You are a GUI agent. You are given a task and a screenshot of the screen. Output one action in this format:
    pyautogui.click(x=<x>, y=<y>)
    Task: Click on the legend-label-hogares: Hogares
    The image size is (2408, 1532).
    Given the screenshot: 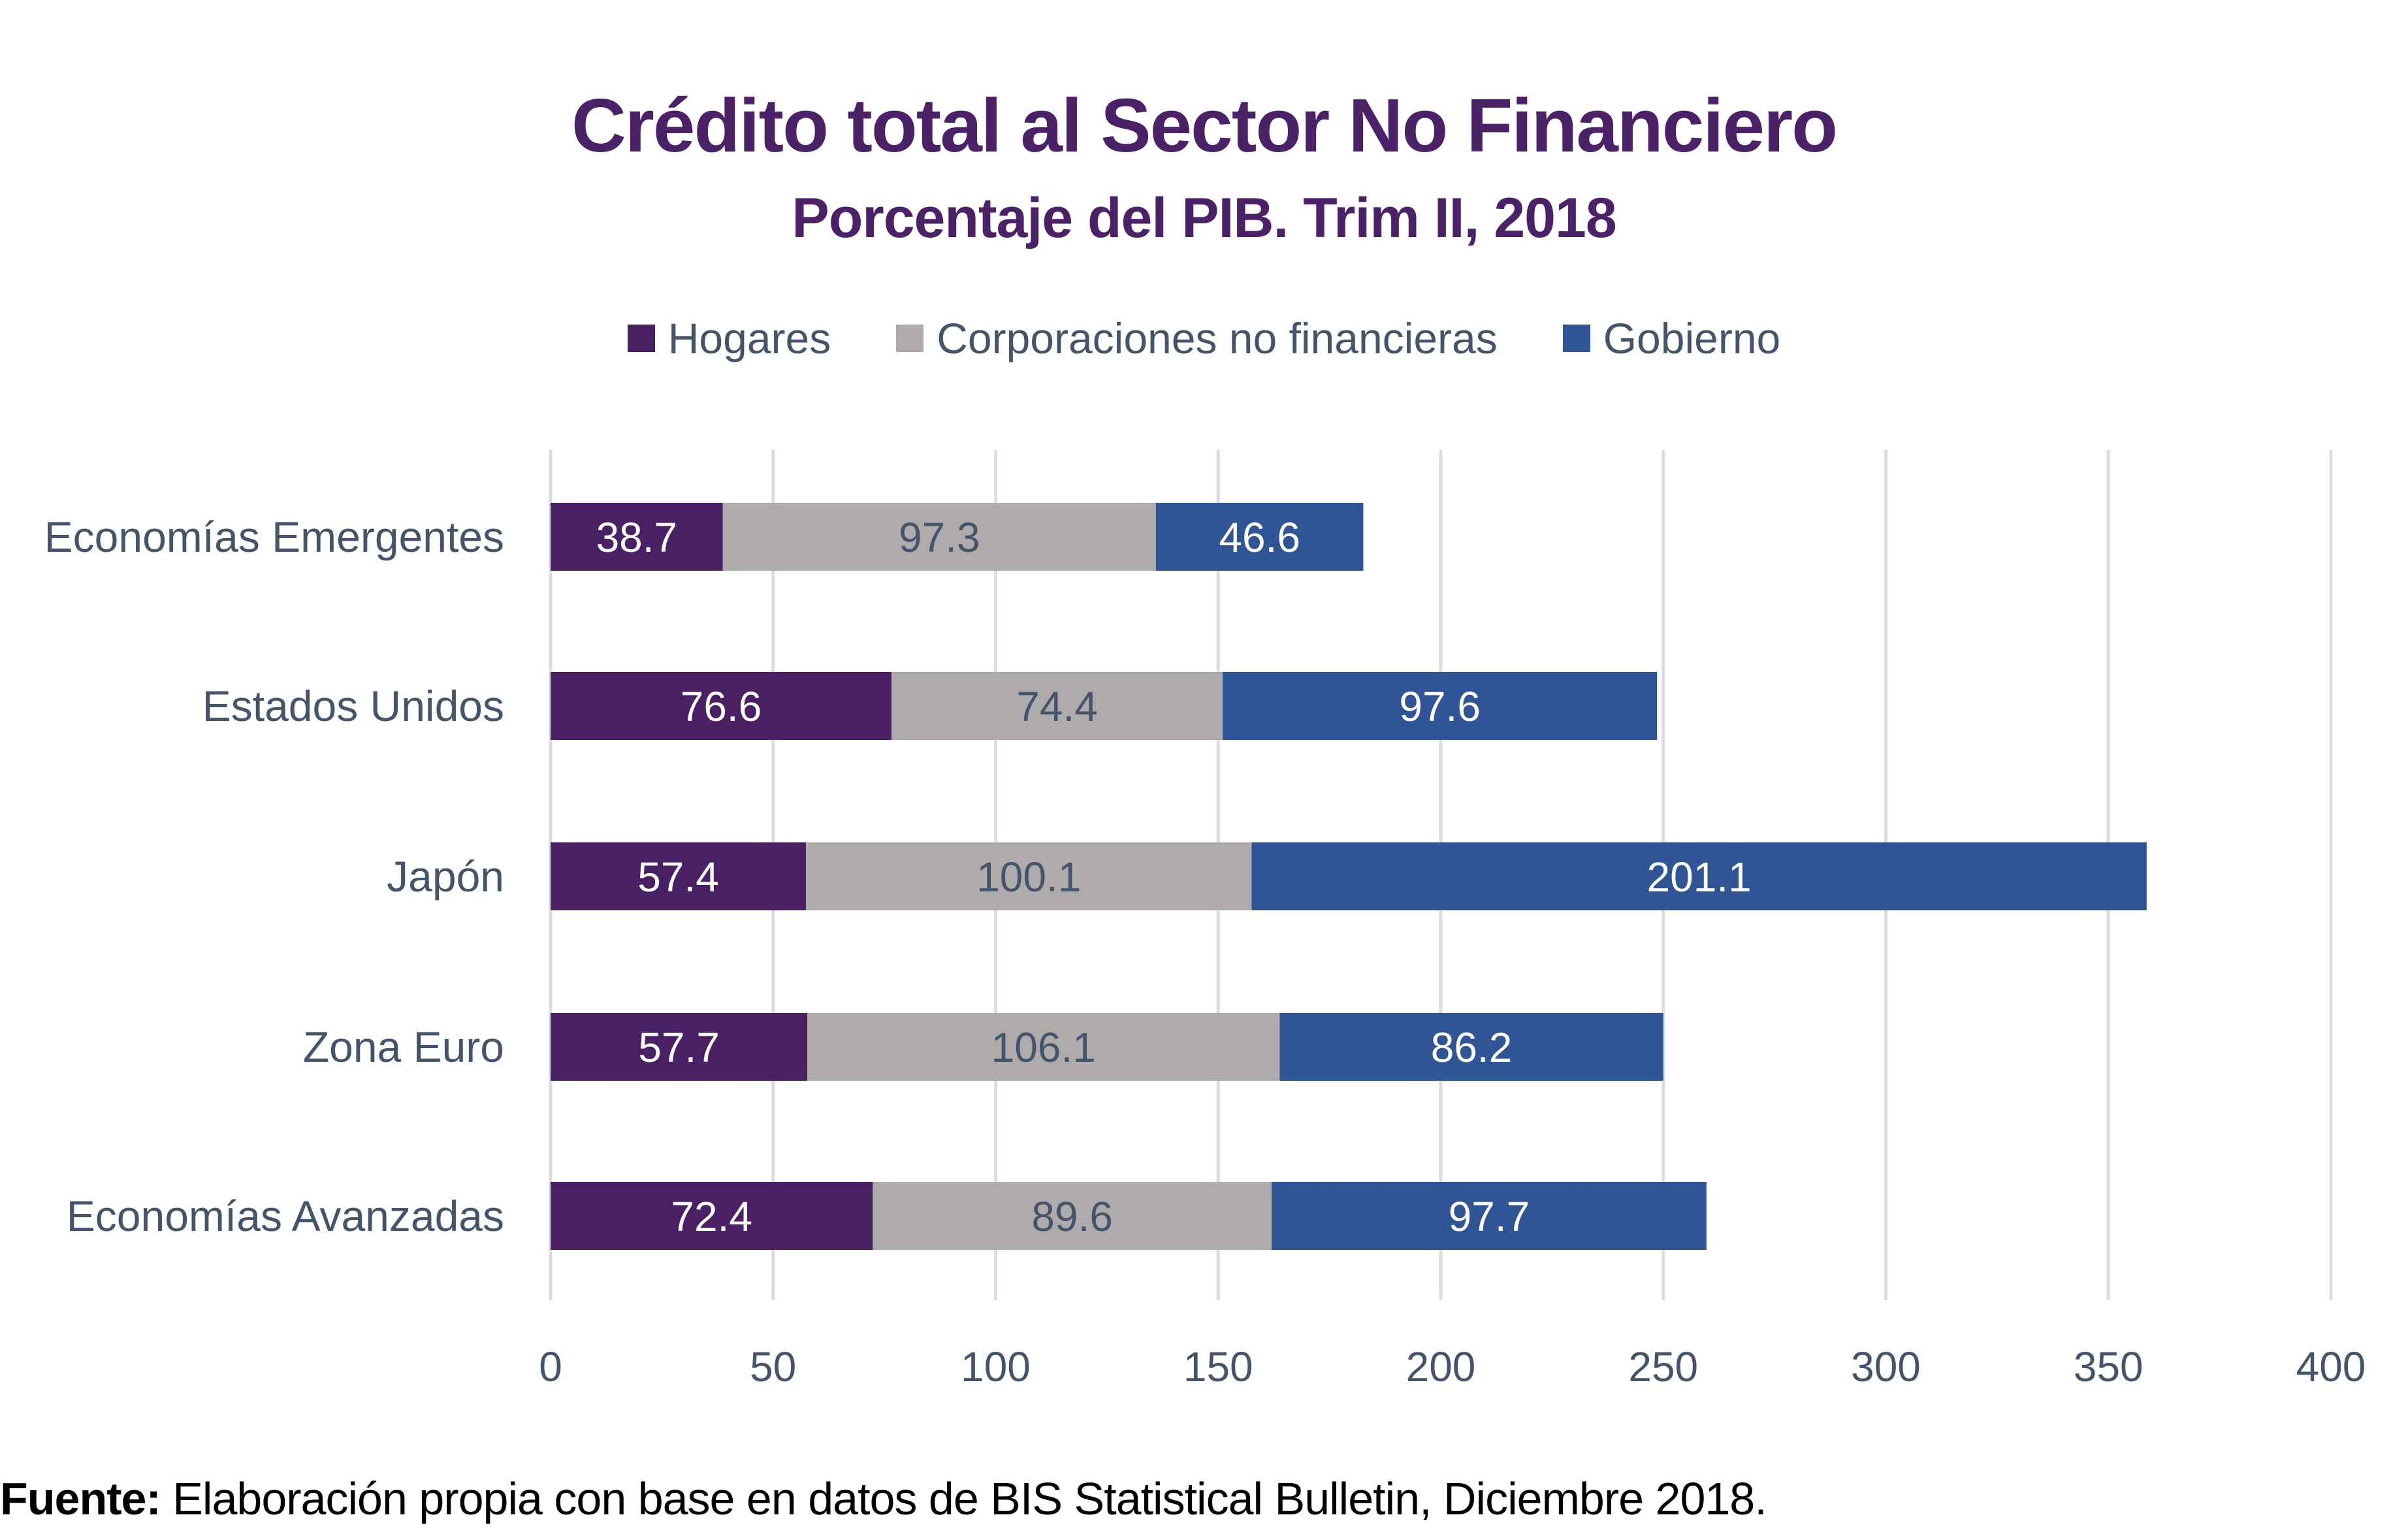 What is the action you would take?
    pyautogui.click(x=749, y=338)
    